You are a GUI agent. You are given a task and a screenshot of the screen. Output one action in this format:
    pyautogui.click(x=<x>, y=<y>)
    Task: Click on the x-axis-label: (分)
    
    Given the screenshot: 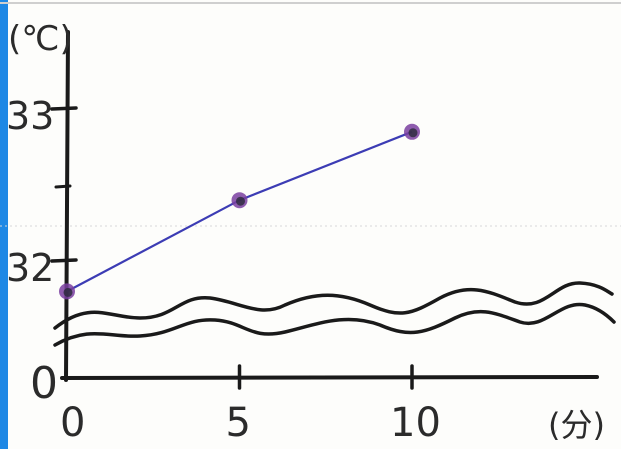 What is the action you would take?
    pyautogui.click(x=576, y=425)
    